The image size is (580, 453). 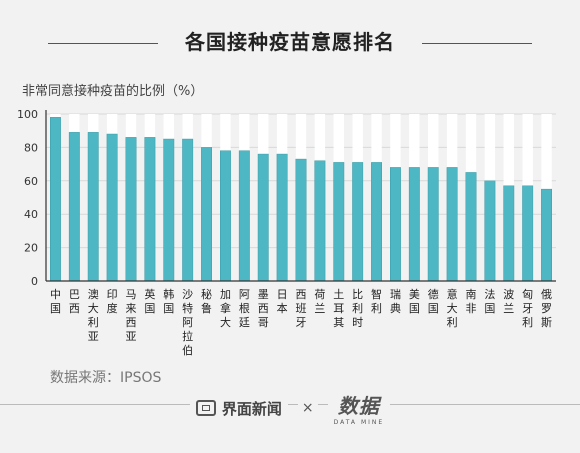 I want to click on x-tick-label: 阿, so click(x=244, y=294).